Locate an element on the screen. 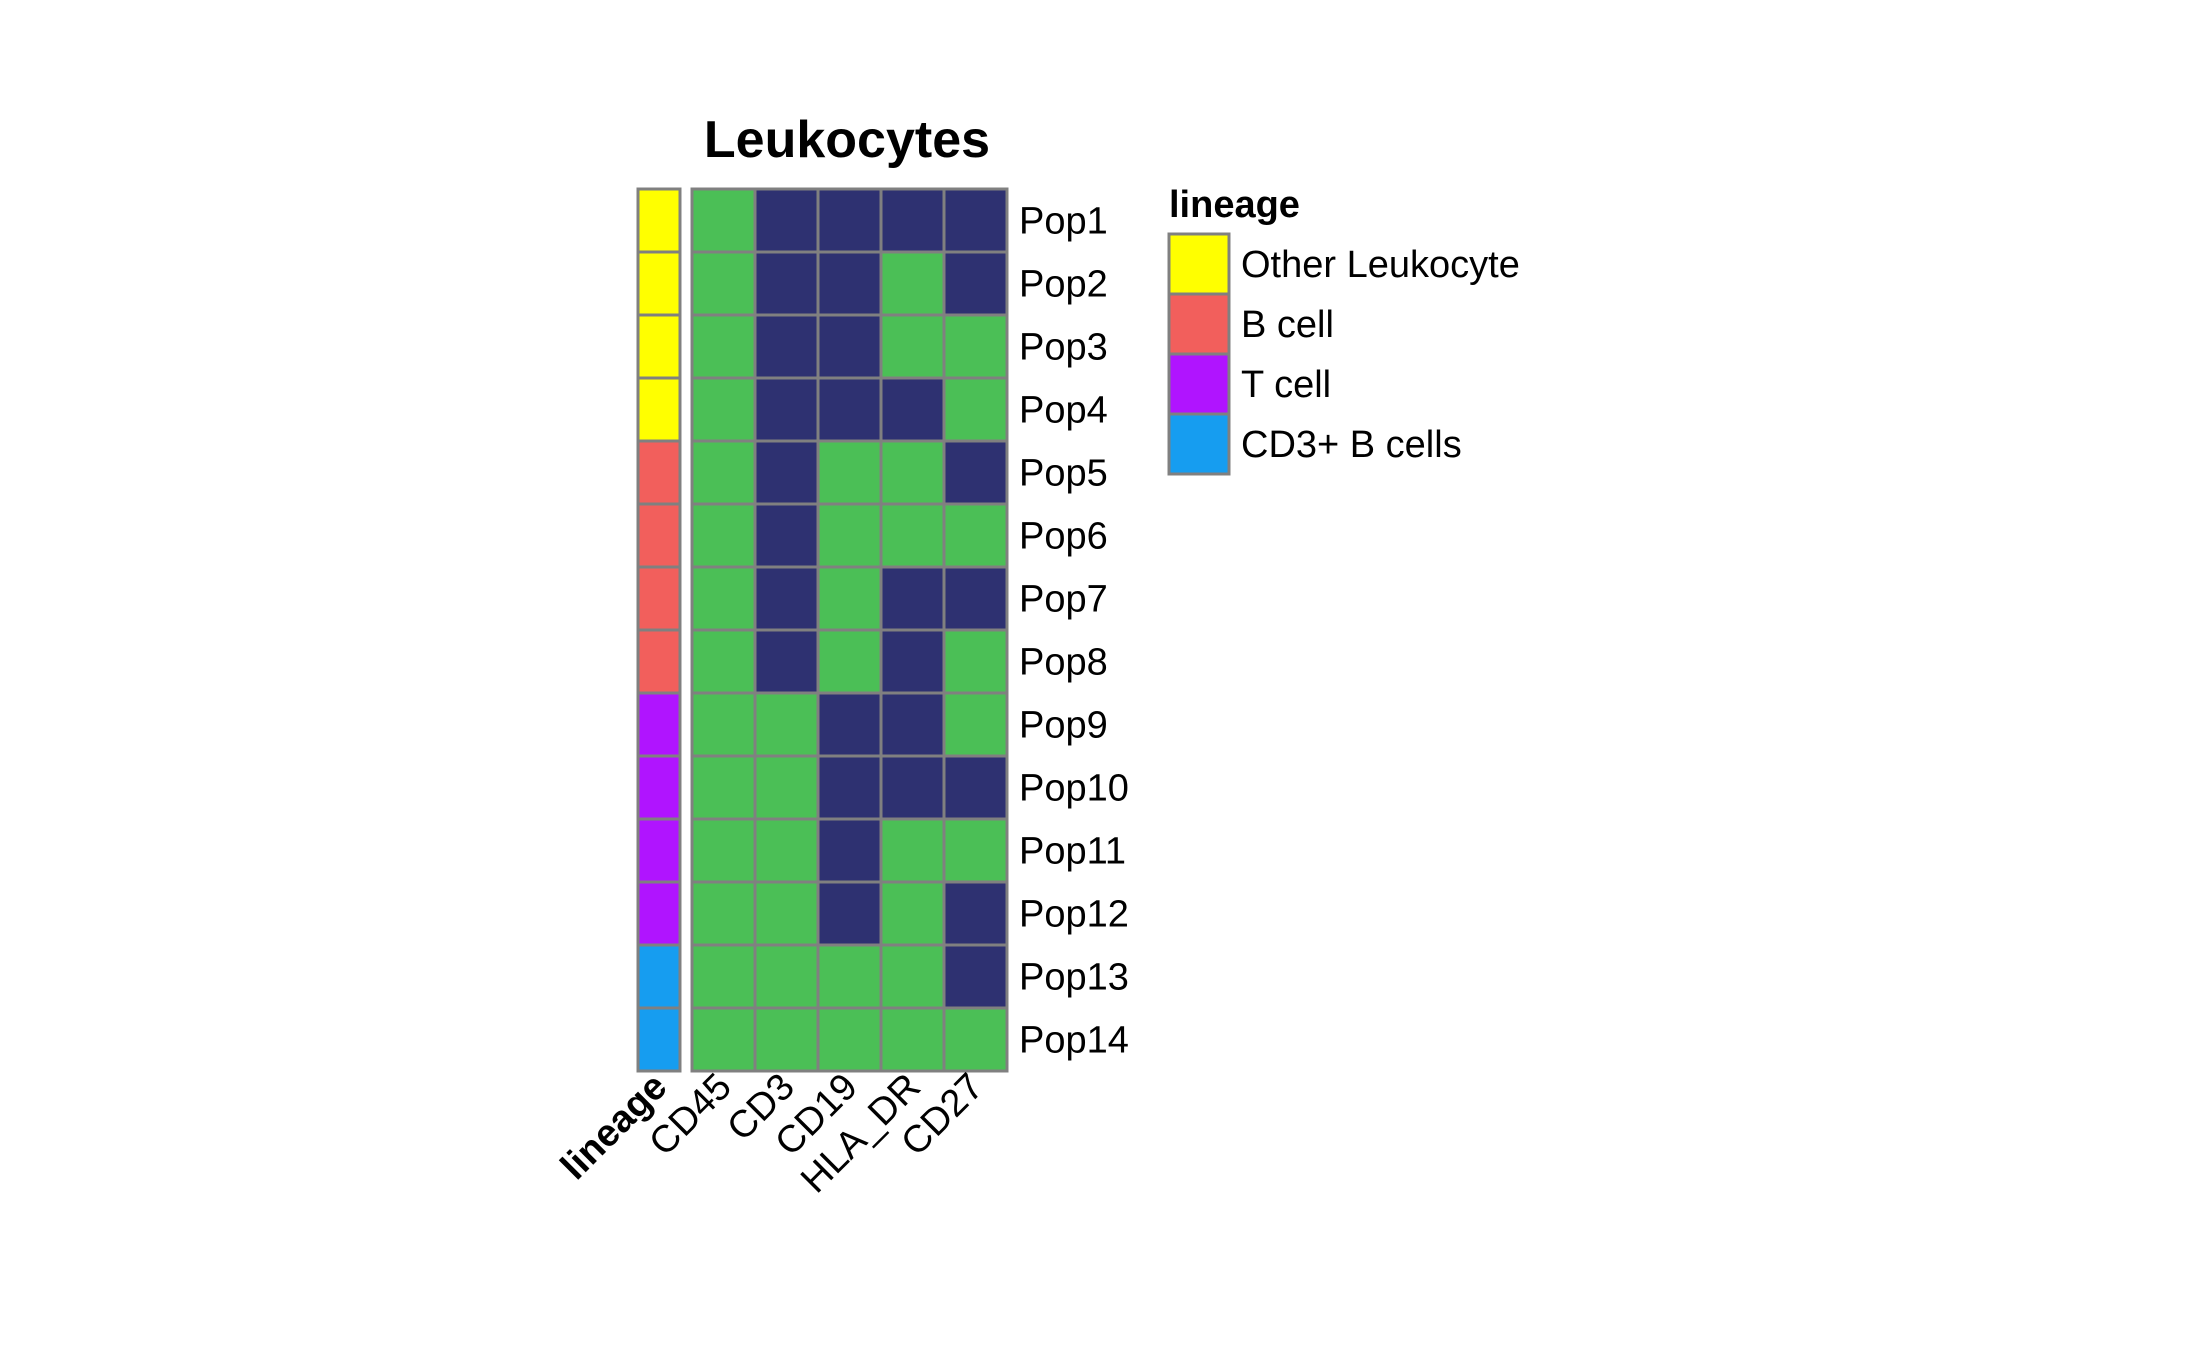  row-label: Pop11 is located at coordinates (1072, 852).